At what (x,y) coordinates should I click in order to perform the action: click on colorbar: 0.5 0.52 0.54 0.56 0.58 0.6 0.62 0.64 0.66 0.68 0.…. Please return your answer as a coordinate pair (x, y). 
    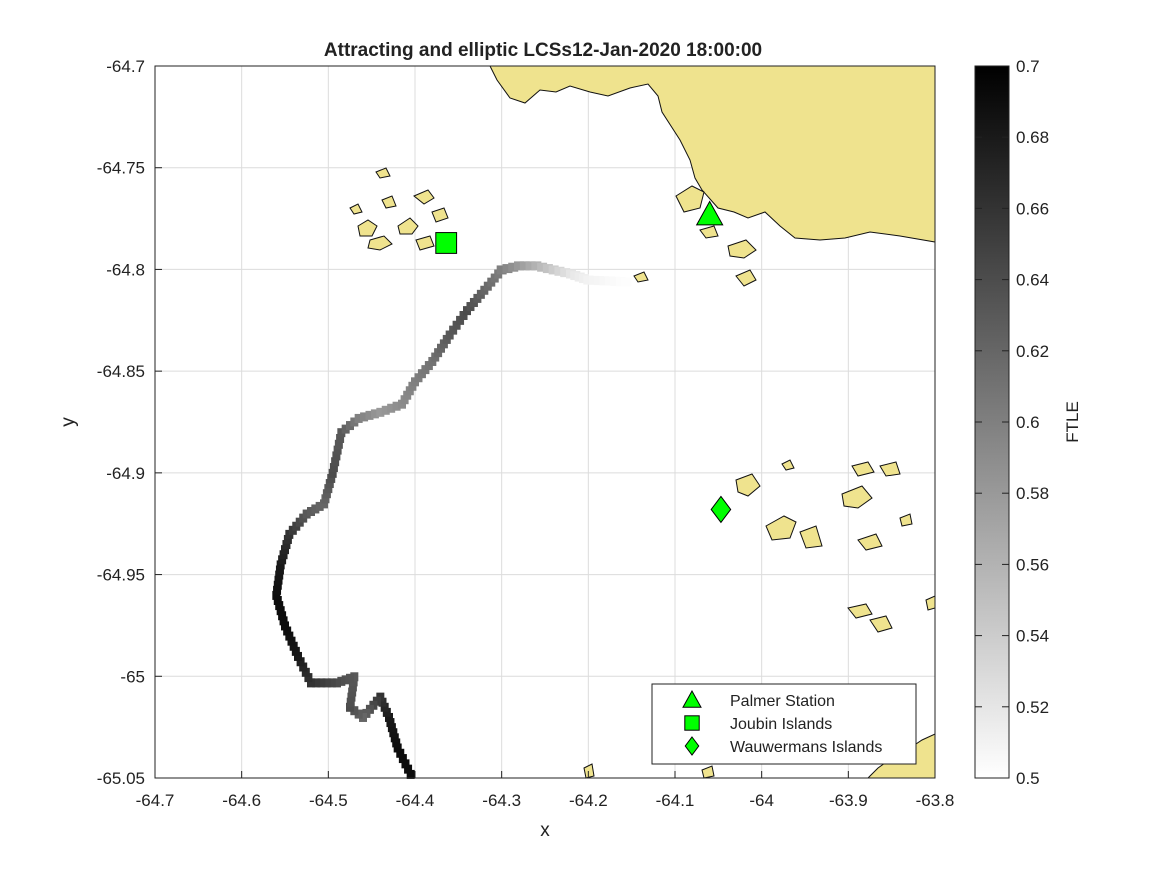
    Looking at the image, I should click on (1028, 422).